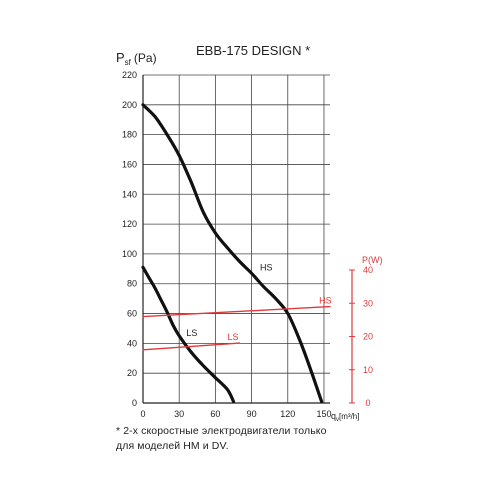 Image resolution: width=500 pixels, height=500 pixels. Describe the element at coordinates (368, 303) in the screenshot. I see `right-tick-label: 30` at that location.